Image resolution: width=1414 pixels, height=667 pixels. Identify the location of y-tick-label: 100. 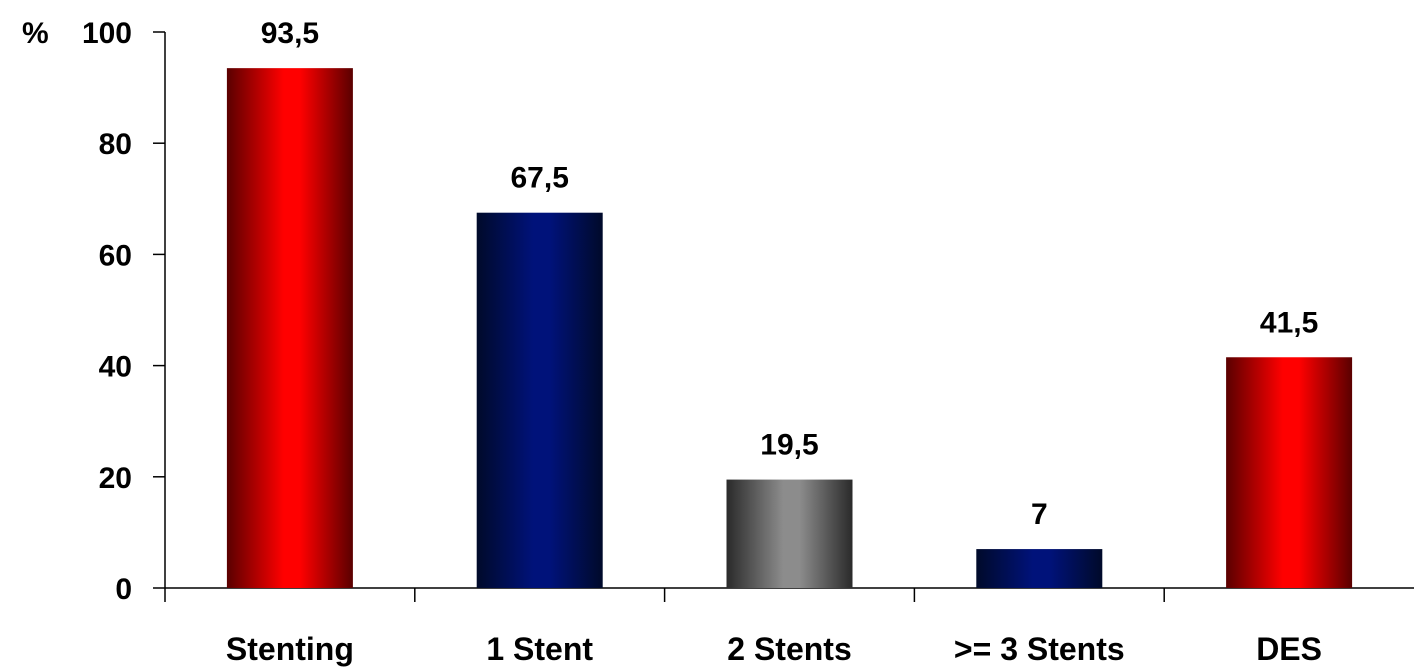
(107, 33).